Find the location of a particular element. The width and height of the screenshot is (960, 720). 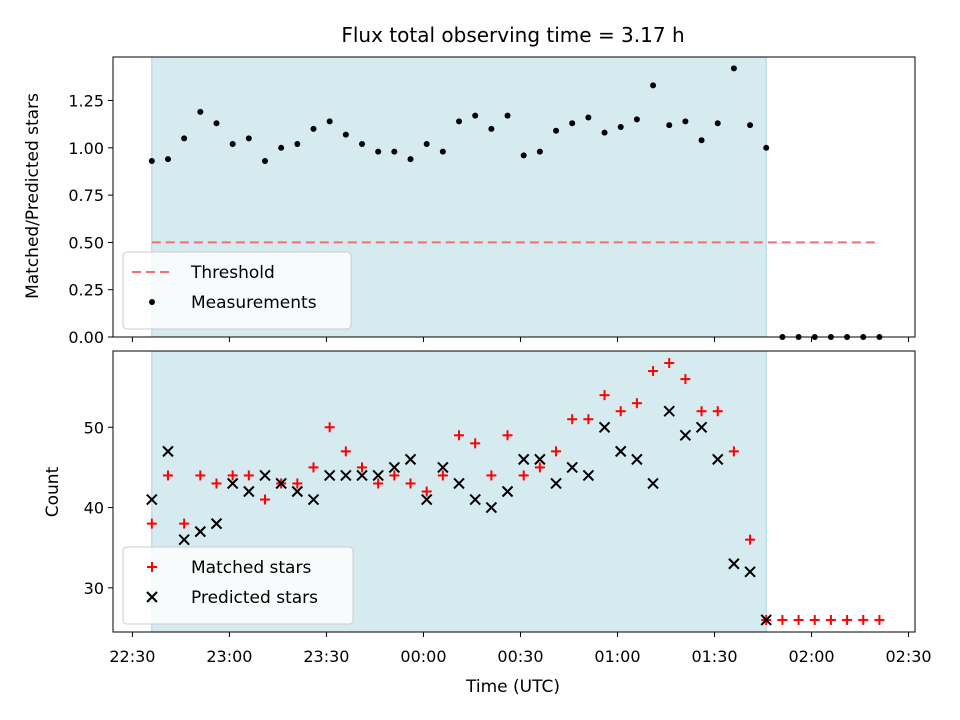

y-tick-label: 0.00 is located at coordinates (86, 337).